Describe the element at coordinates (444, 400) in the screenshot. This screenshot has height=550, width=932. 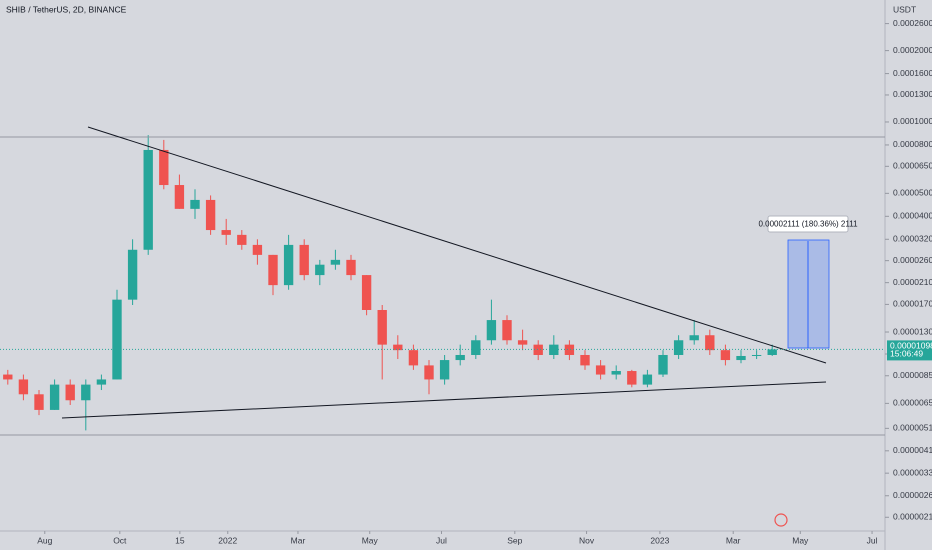
I see `trend-line` at that location.